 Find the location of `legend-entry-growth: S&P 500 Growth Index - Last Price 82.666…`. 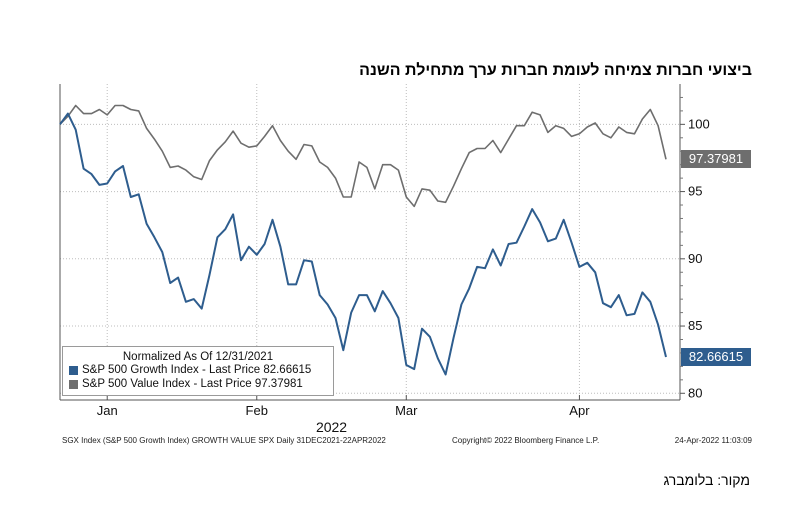

legend-entry-growth: S&P 500 Growth Index - Last Price 82.666… is located at coordinates (201, 370).